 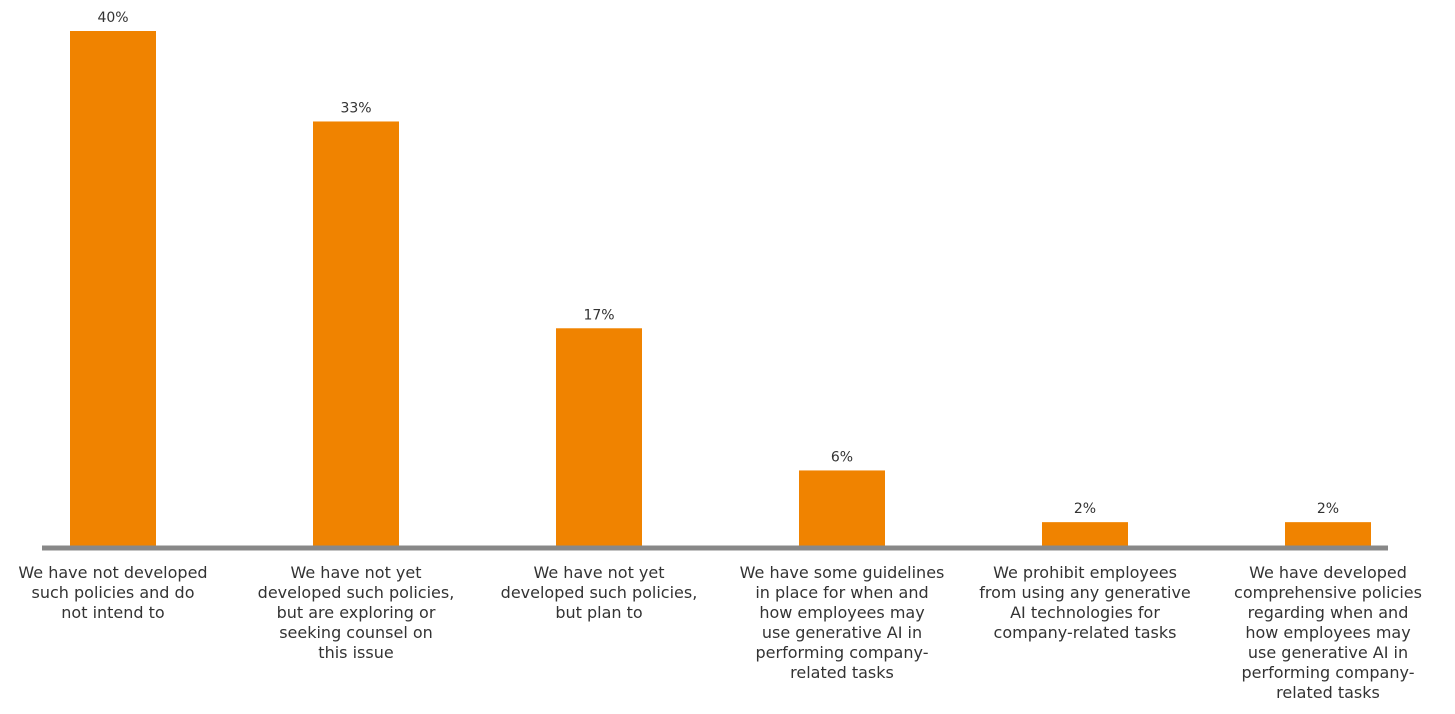 What do you see at coordinates (1085, 509) in the screenshot?
I see `value-label-5: 2%` at bounding box center [1085, 509].